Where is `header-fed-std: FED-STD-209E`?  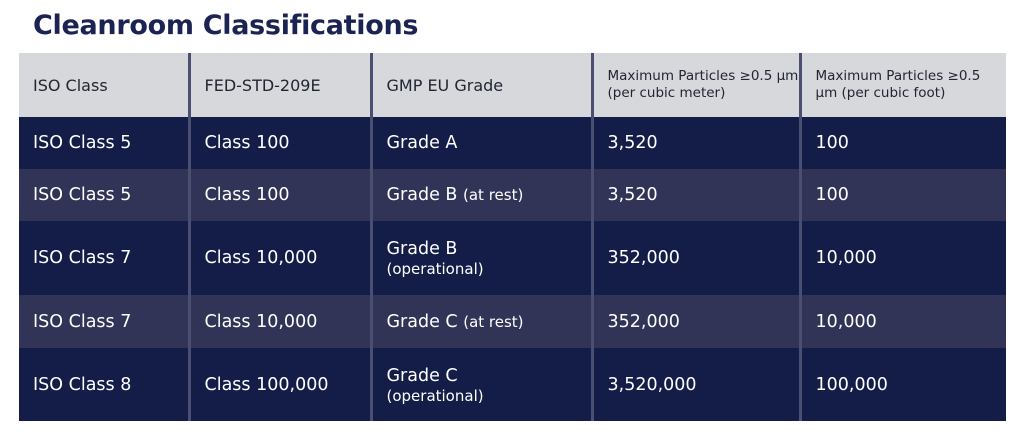 header-fed-std: FED-STD-209E is located at coordinates (279, 85).